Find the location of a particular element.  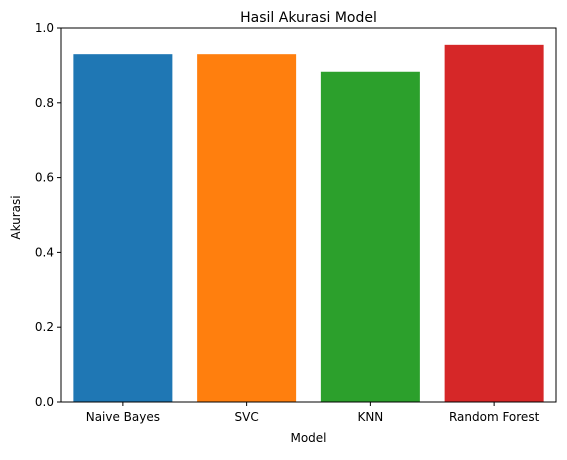

x-tick-label: SVC is located at coordinates (247, 417).